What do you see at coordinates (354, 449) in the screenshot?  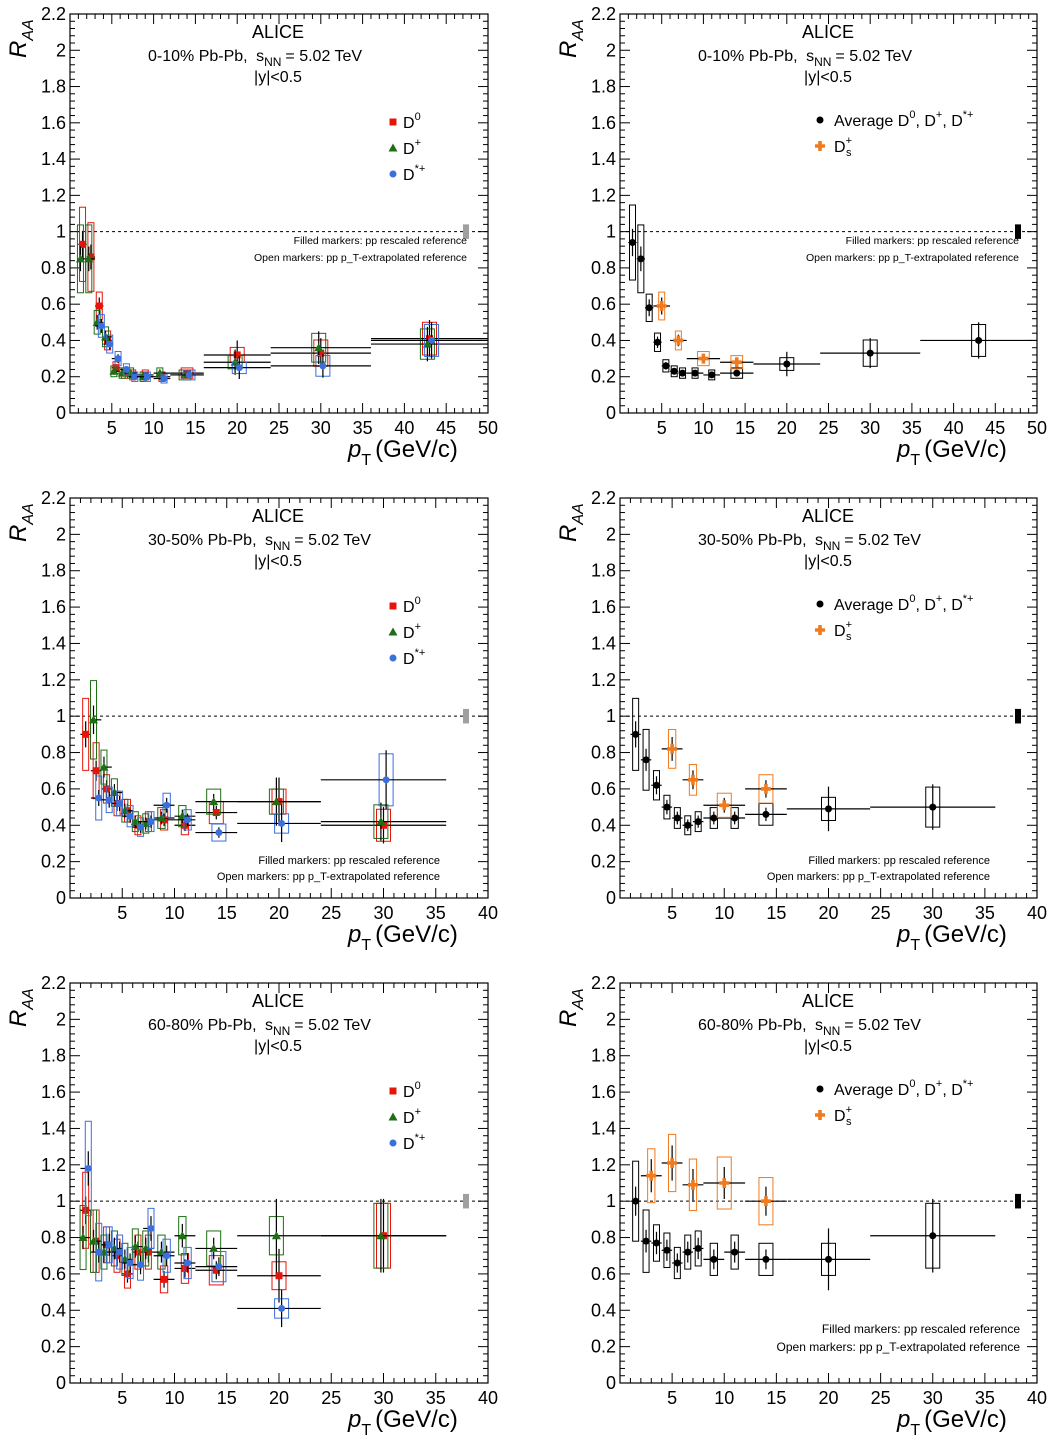 I see `x-axis-title-p: p` at bounding box center [354, 449].